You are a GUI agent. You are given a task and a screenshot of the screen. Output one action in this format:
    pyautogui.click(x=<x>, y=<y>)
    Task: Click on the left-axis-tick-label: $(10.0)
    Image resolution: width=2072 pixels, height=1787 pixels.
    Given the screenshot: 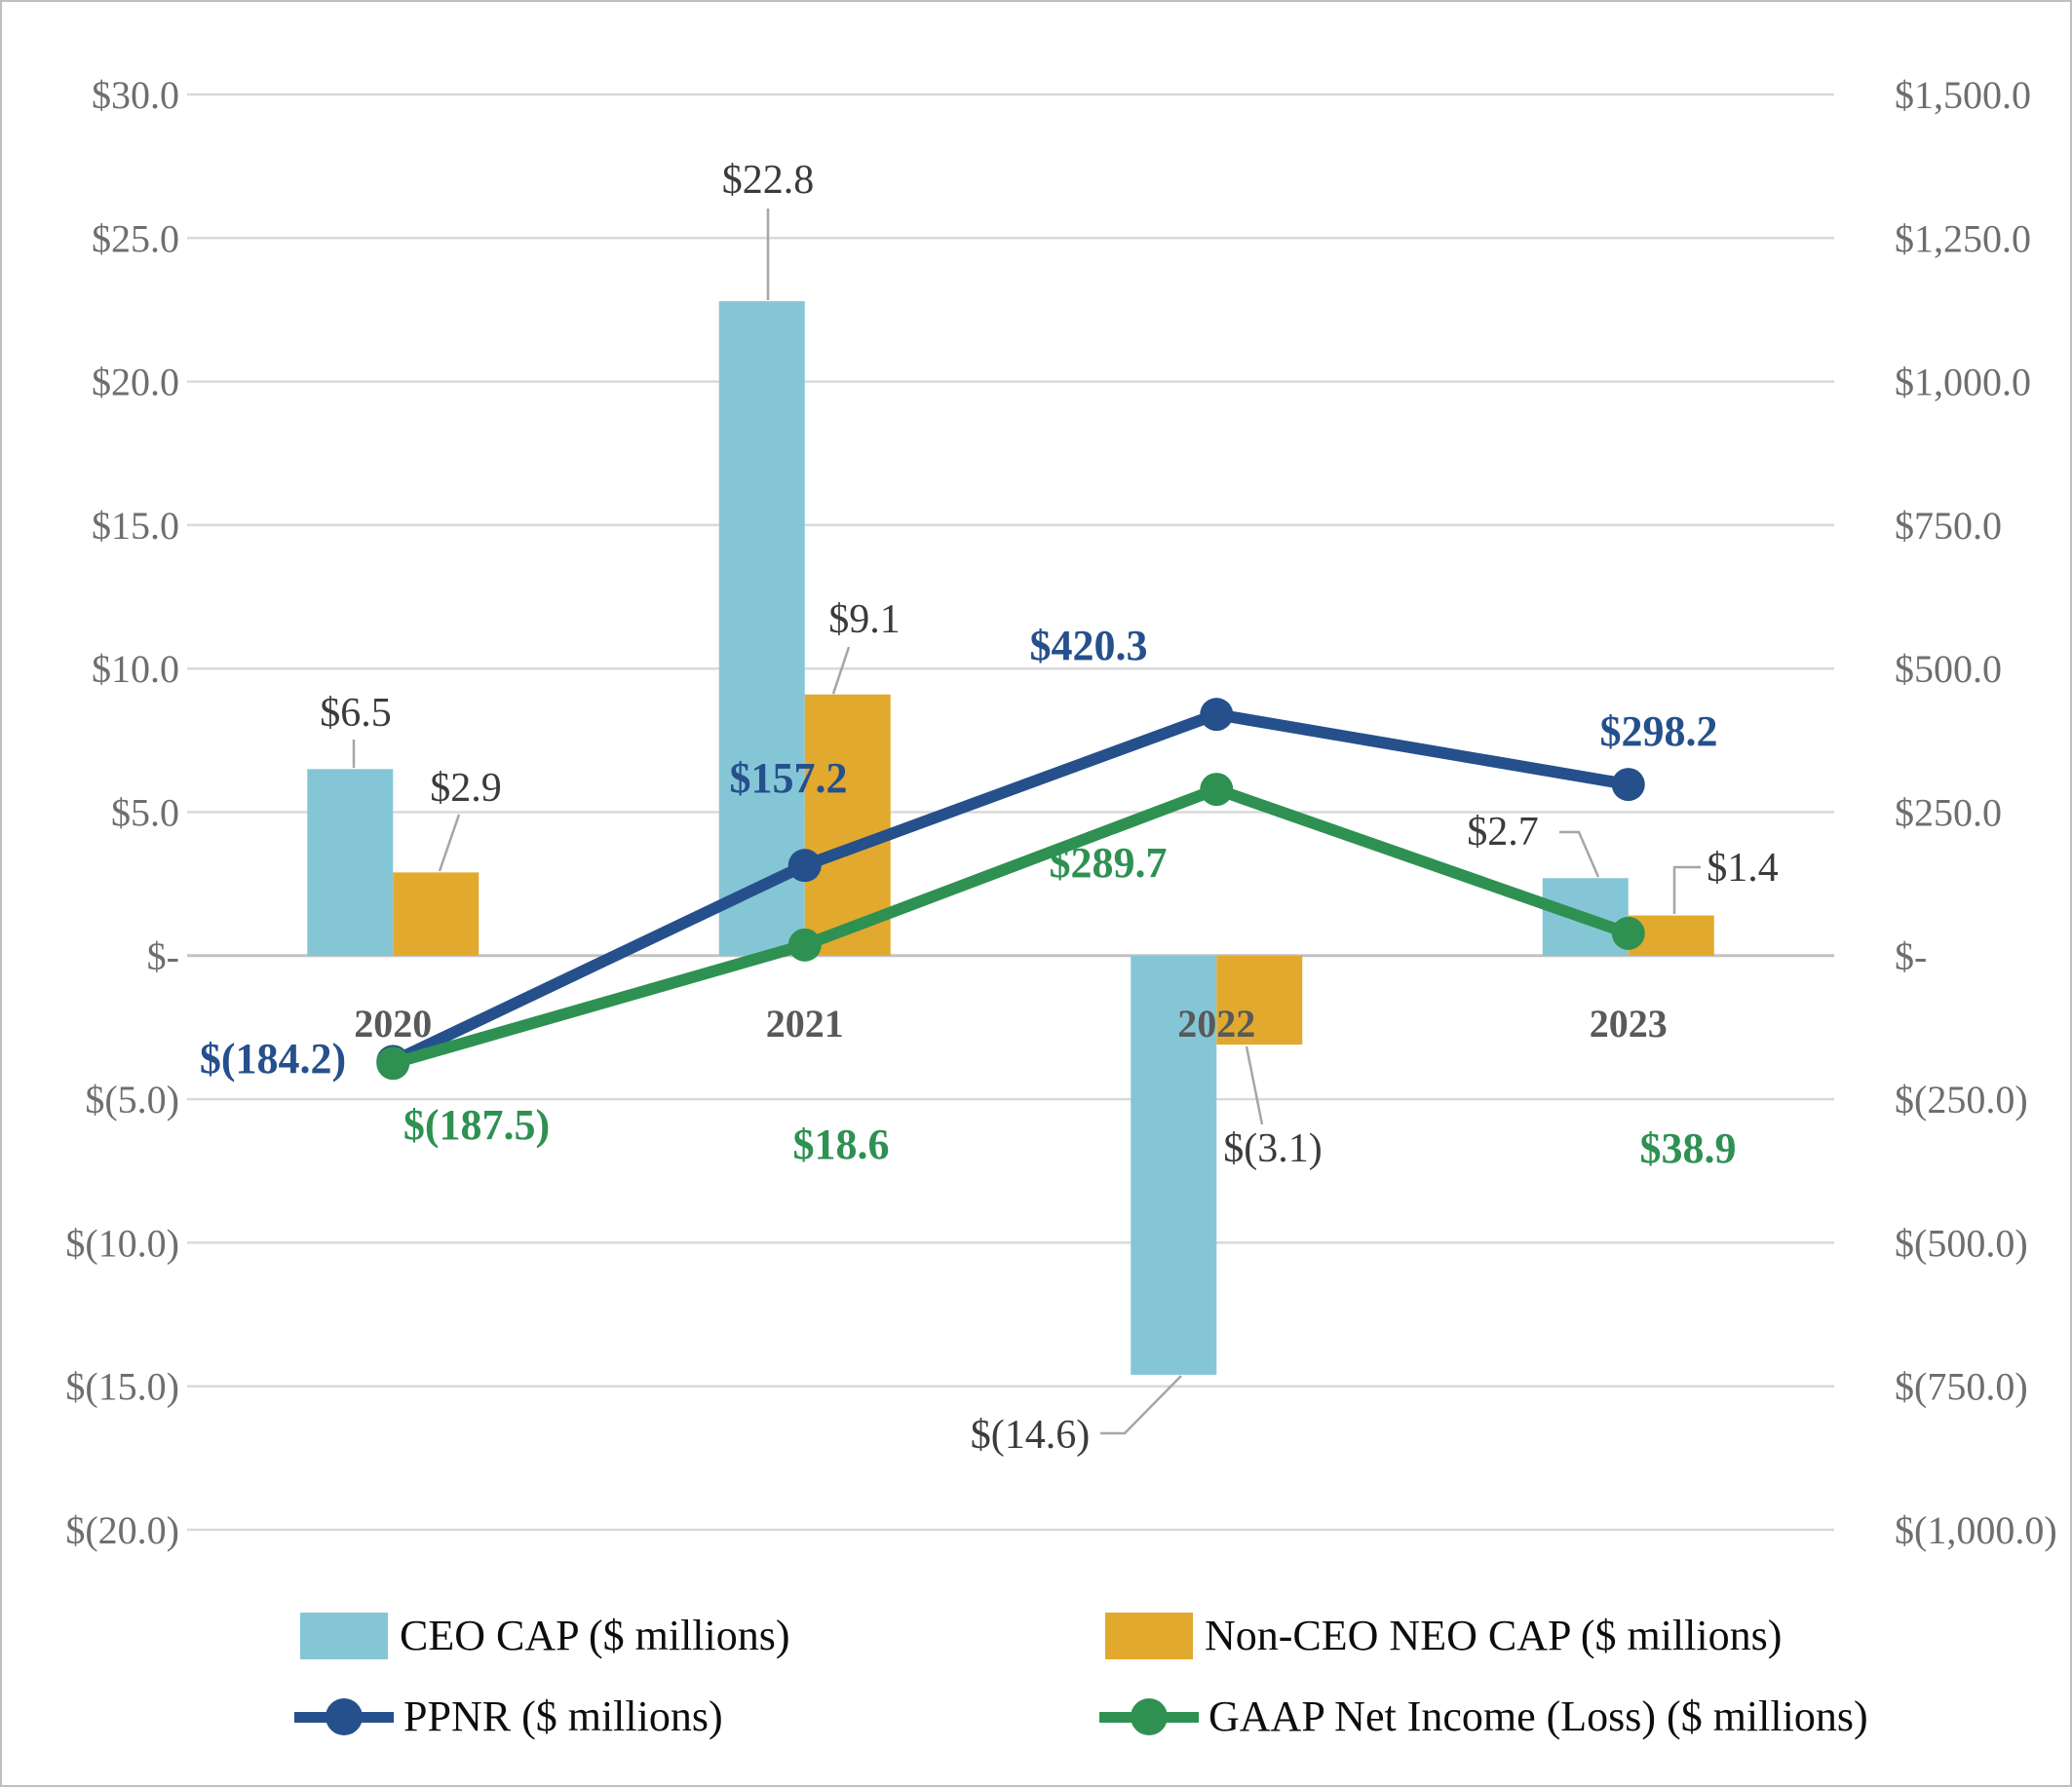 What is the action you would take?
    pyautogui.click(x=122, y=1243)
    